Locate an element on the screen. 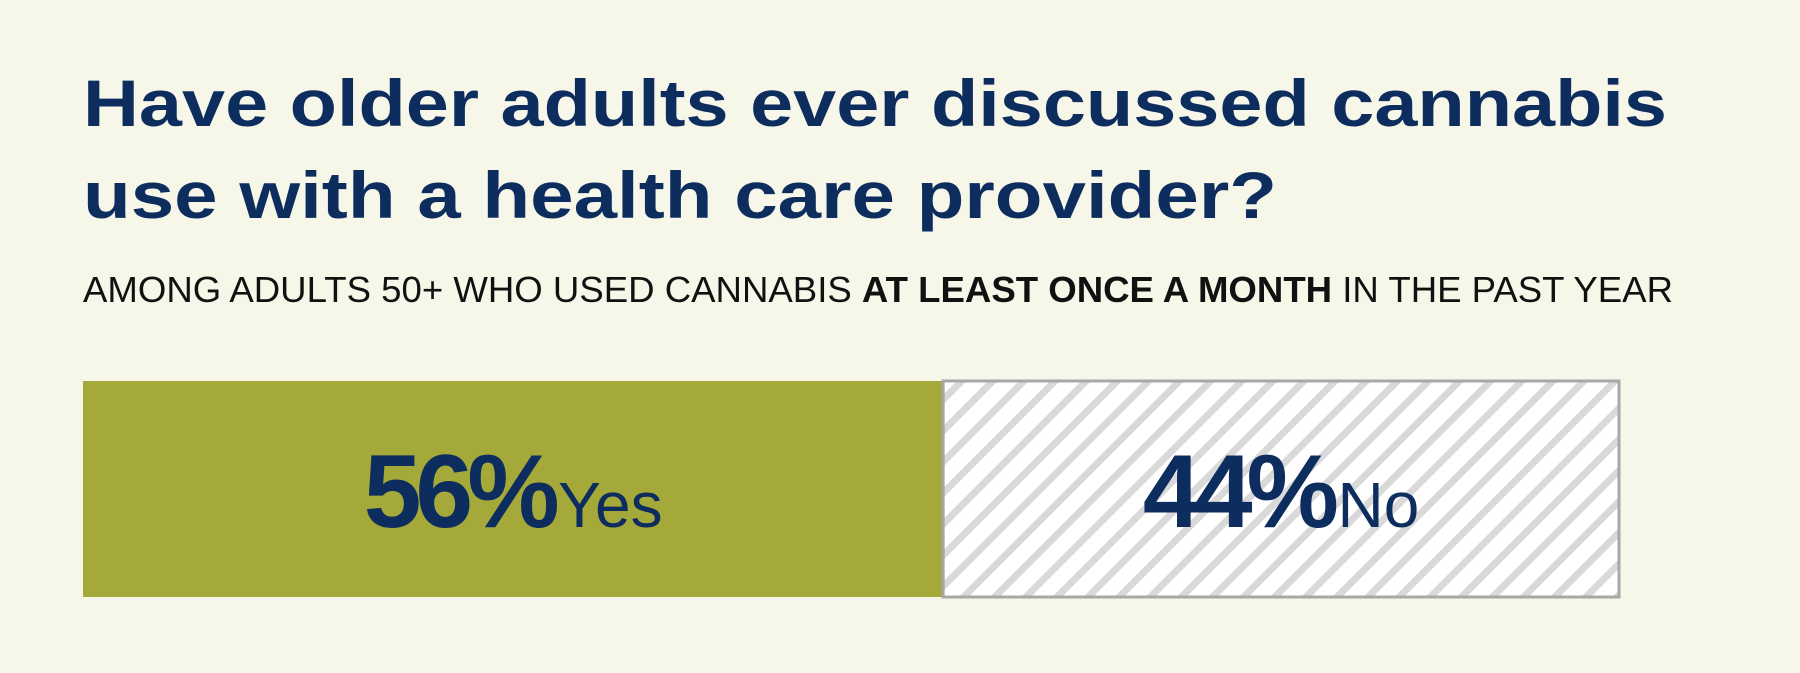  value-label: 56% is located at coordinates (461, 492).